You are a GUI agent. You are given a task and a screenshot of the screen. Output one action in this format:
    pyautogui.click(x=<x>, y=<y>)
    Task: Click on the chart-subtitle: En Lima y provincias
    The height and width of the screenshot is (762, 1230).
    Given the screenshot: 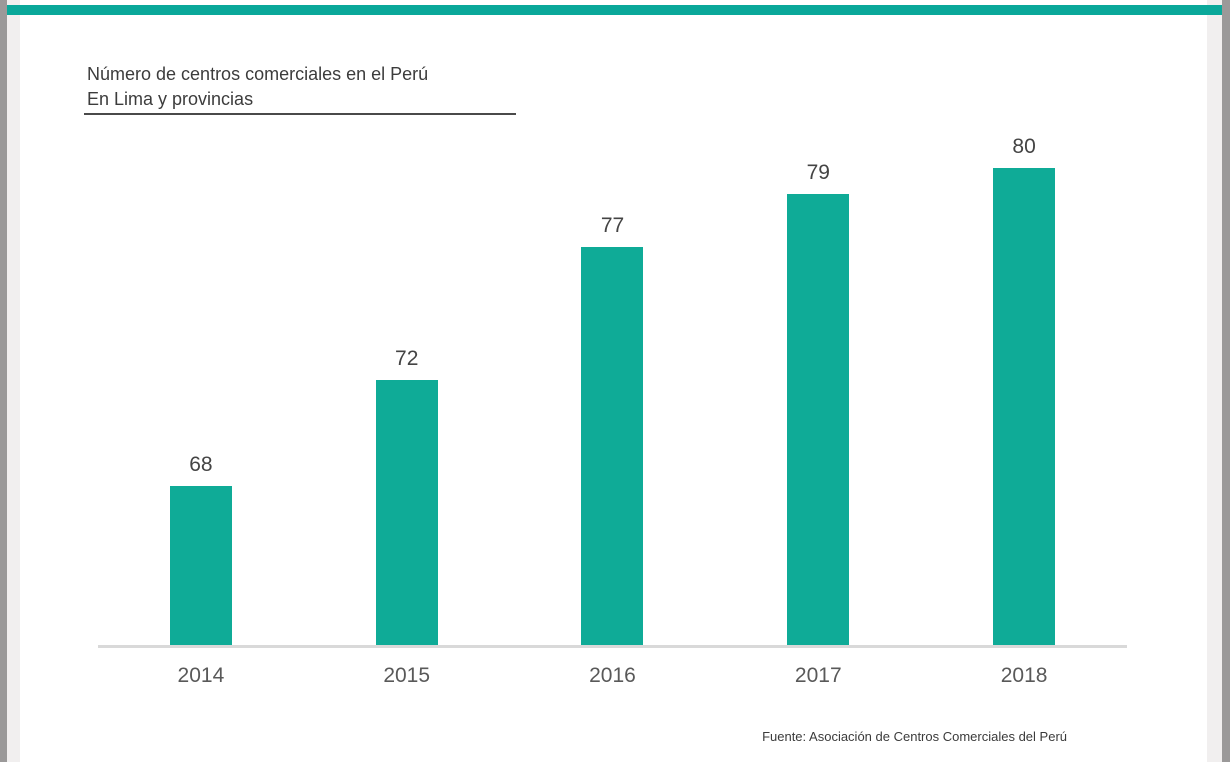 What is the action you would take?
    pyautogui.click(x=170, y=99)
    